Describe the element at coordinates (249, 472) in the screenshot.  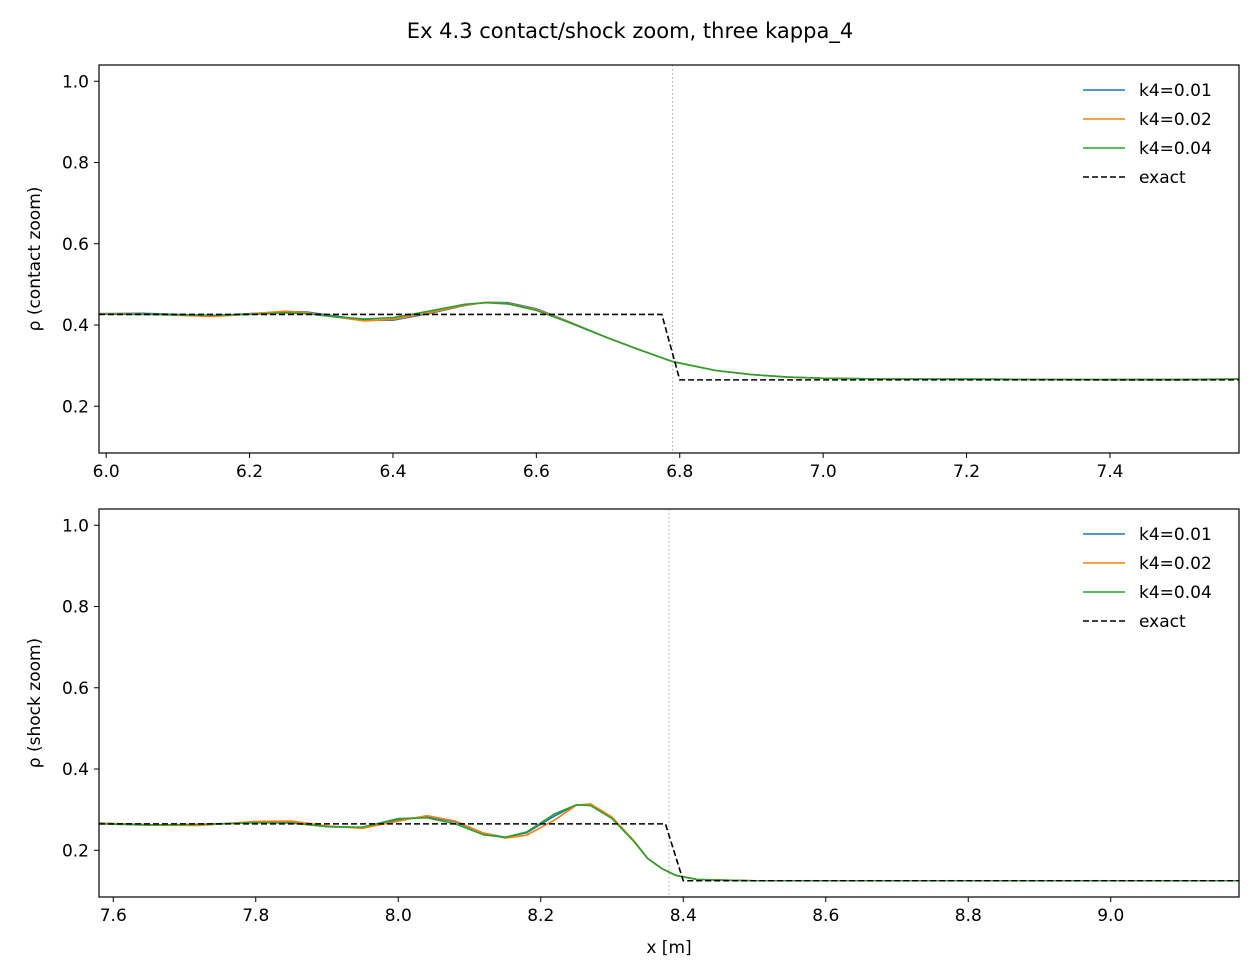
I see `x-tick-label: 6.2` at that location.